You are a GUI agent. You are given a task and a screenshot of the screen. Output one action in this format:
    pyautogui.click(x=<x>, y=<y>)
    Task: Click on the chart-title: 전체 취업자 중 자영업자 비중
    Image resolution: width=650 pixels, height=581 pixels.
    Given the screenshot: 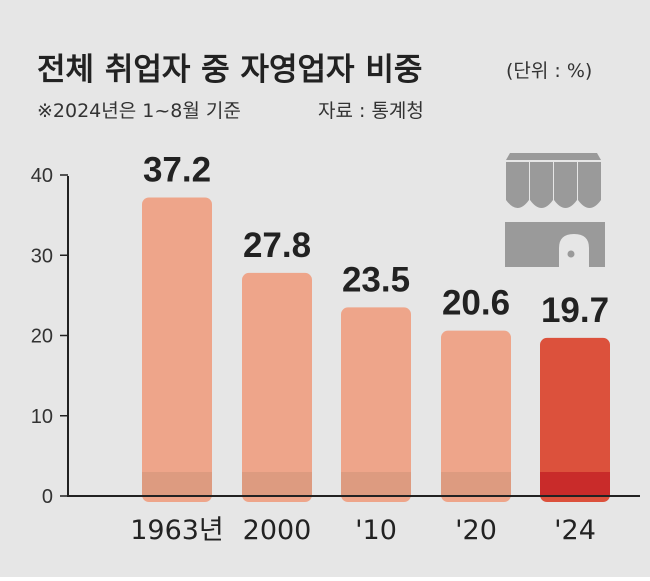 What is the action you would take?
    pyautogui.click(x=229, y=70)
    